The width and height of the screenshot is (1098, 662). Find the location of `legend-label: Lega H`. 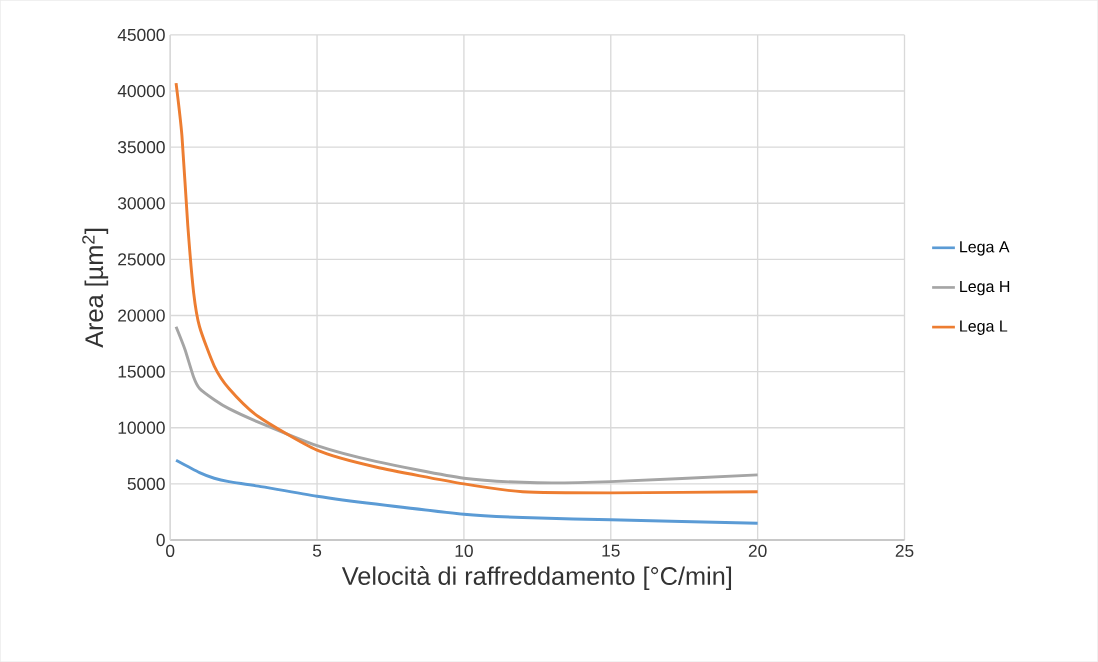

legend-label: Lega H is located at coordinates (985, 288).